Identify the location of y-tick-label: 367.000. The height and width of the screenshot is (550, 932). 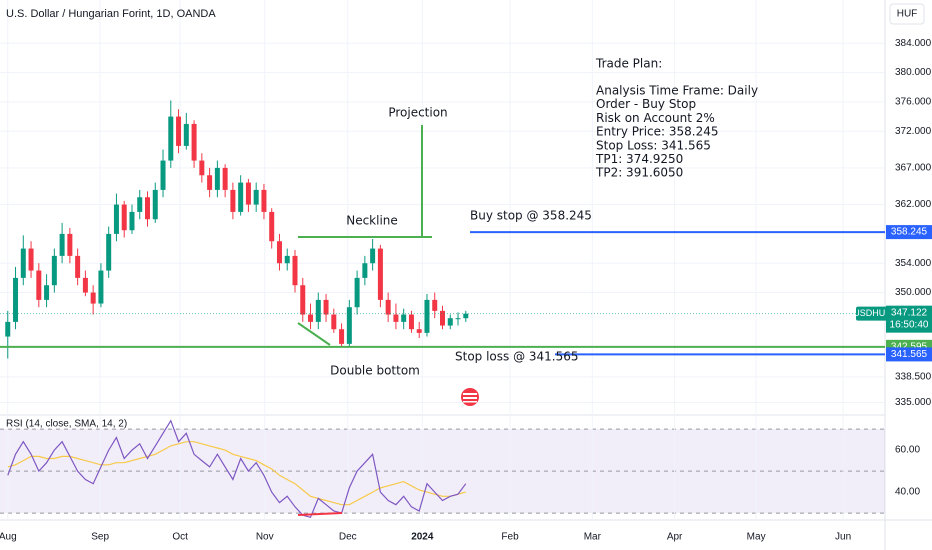
(913, 168).